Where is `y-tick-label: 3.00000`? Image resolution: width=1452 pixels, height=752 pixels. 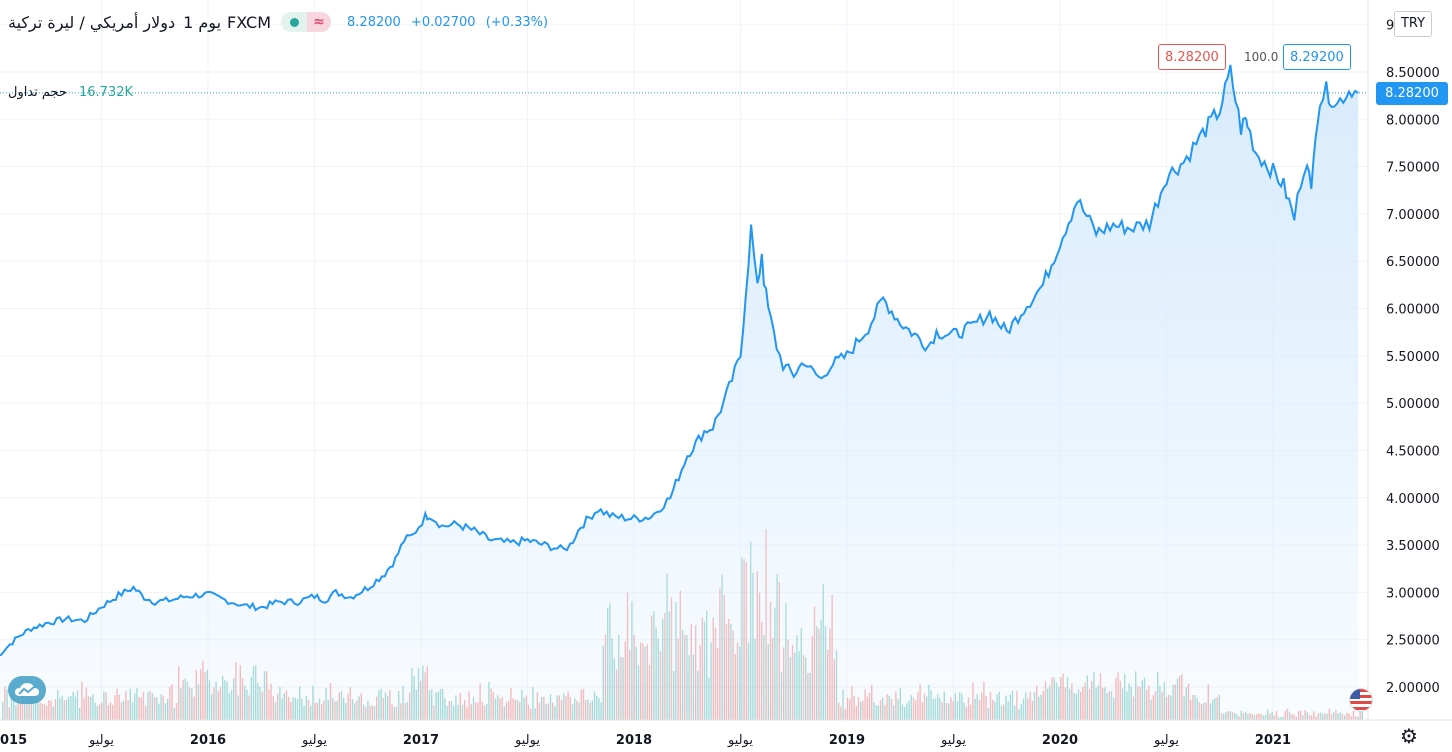
y-tick-label: 3.00000 is located at coordinates (1413, 593).